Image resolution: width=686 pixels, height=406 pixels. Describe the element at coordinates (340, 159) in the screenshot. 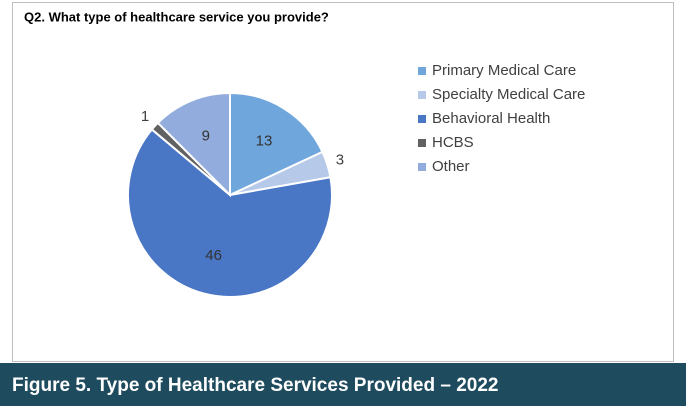

I see `data-label: 3` at that location.